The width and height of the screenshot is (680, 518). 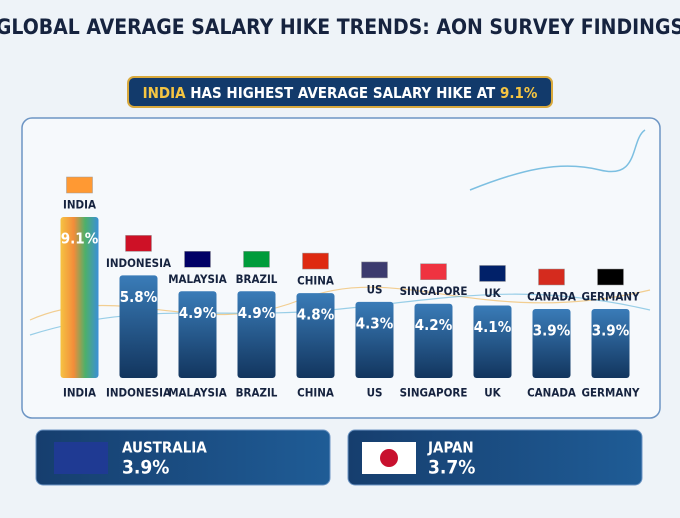 I want to click on value-label: 9.1%, so click(x=80, y=239).